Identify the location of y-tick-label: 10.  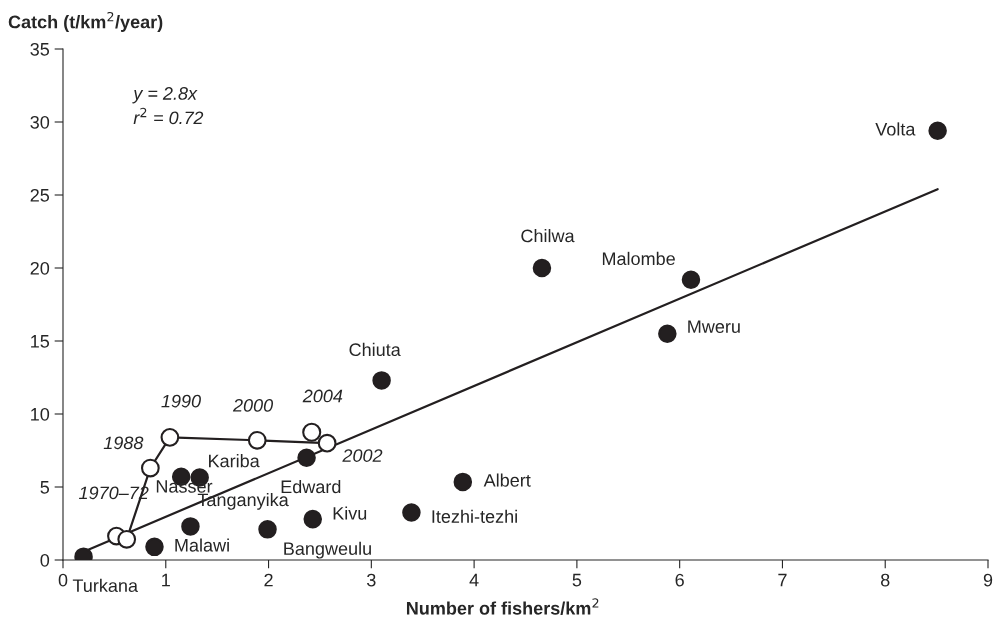
(40, 414).